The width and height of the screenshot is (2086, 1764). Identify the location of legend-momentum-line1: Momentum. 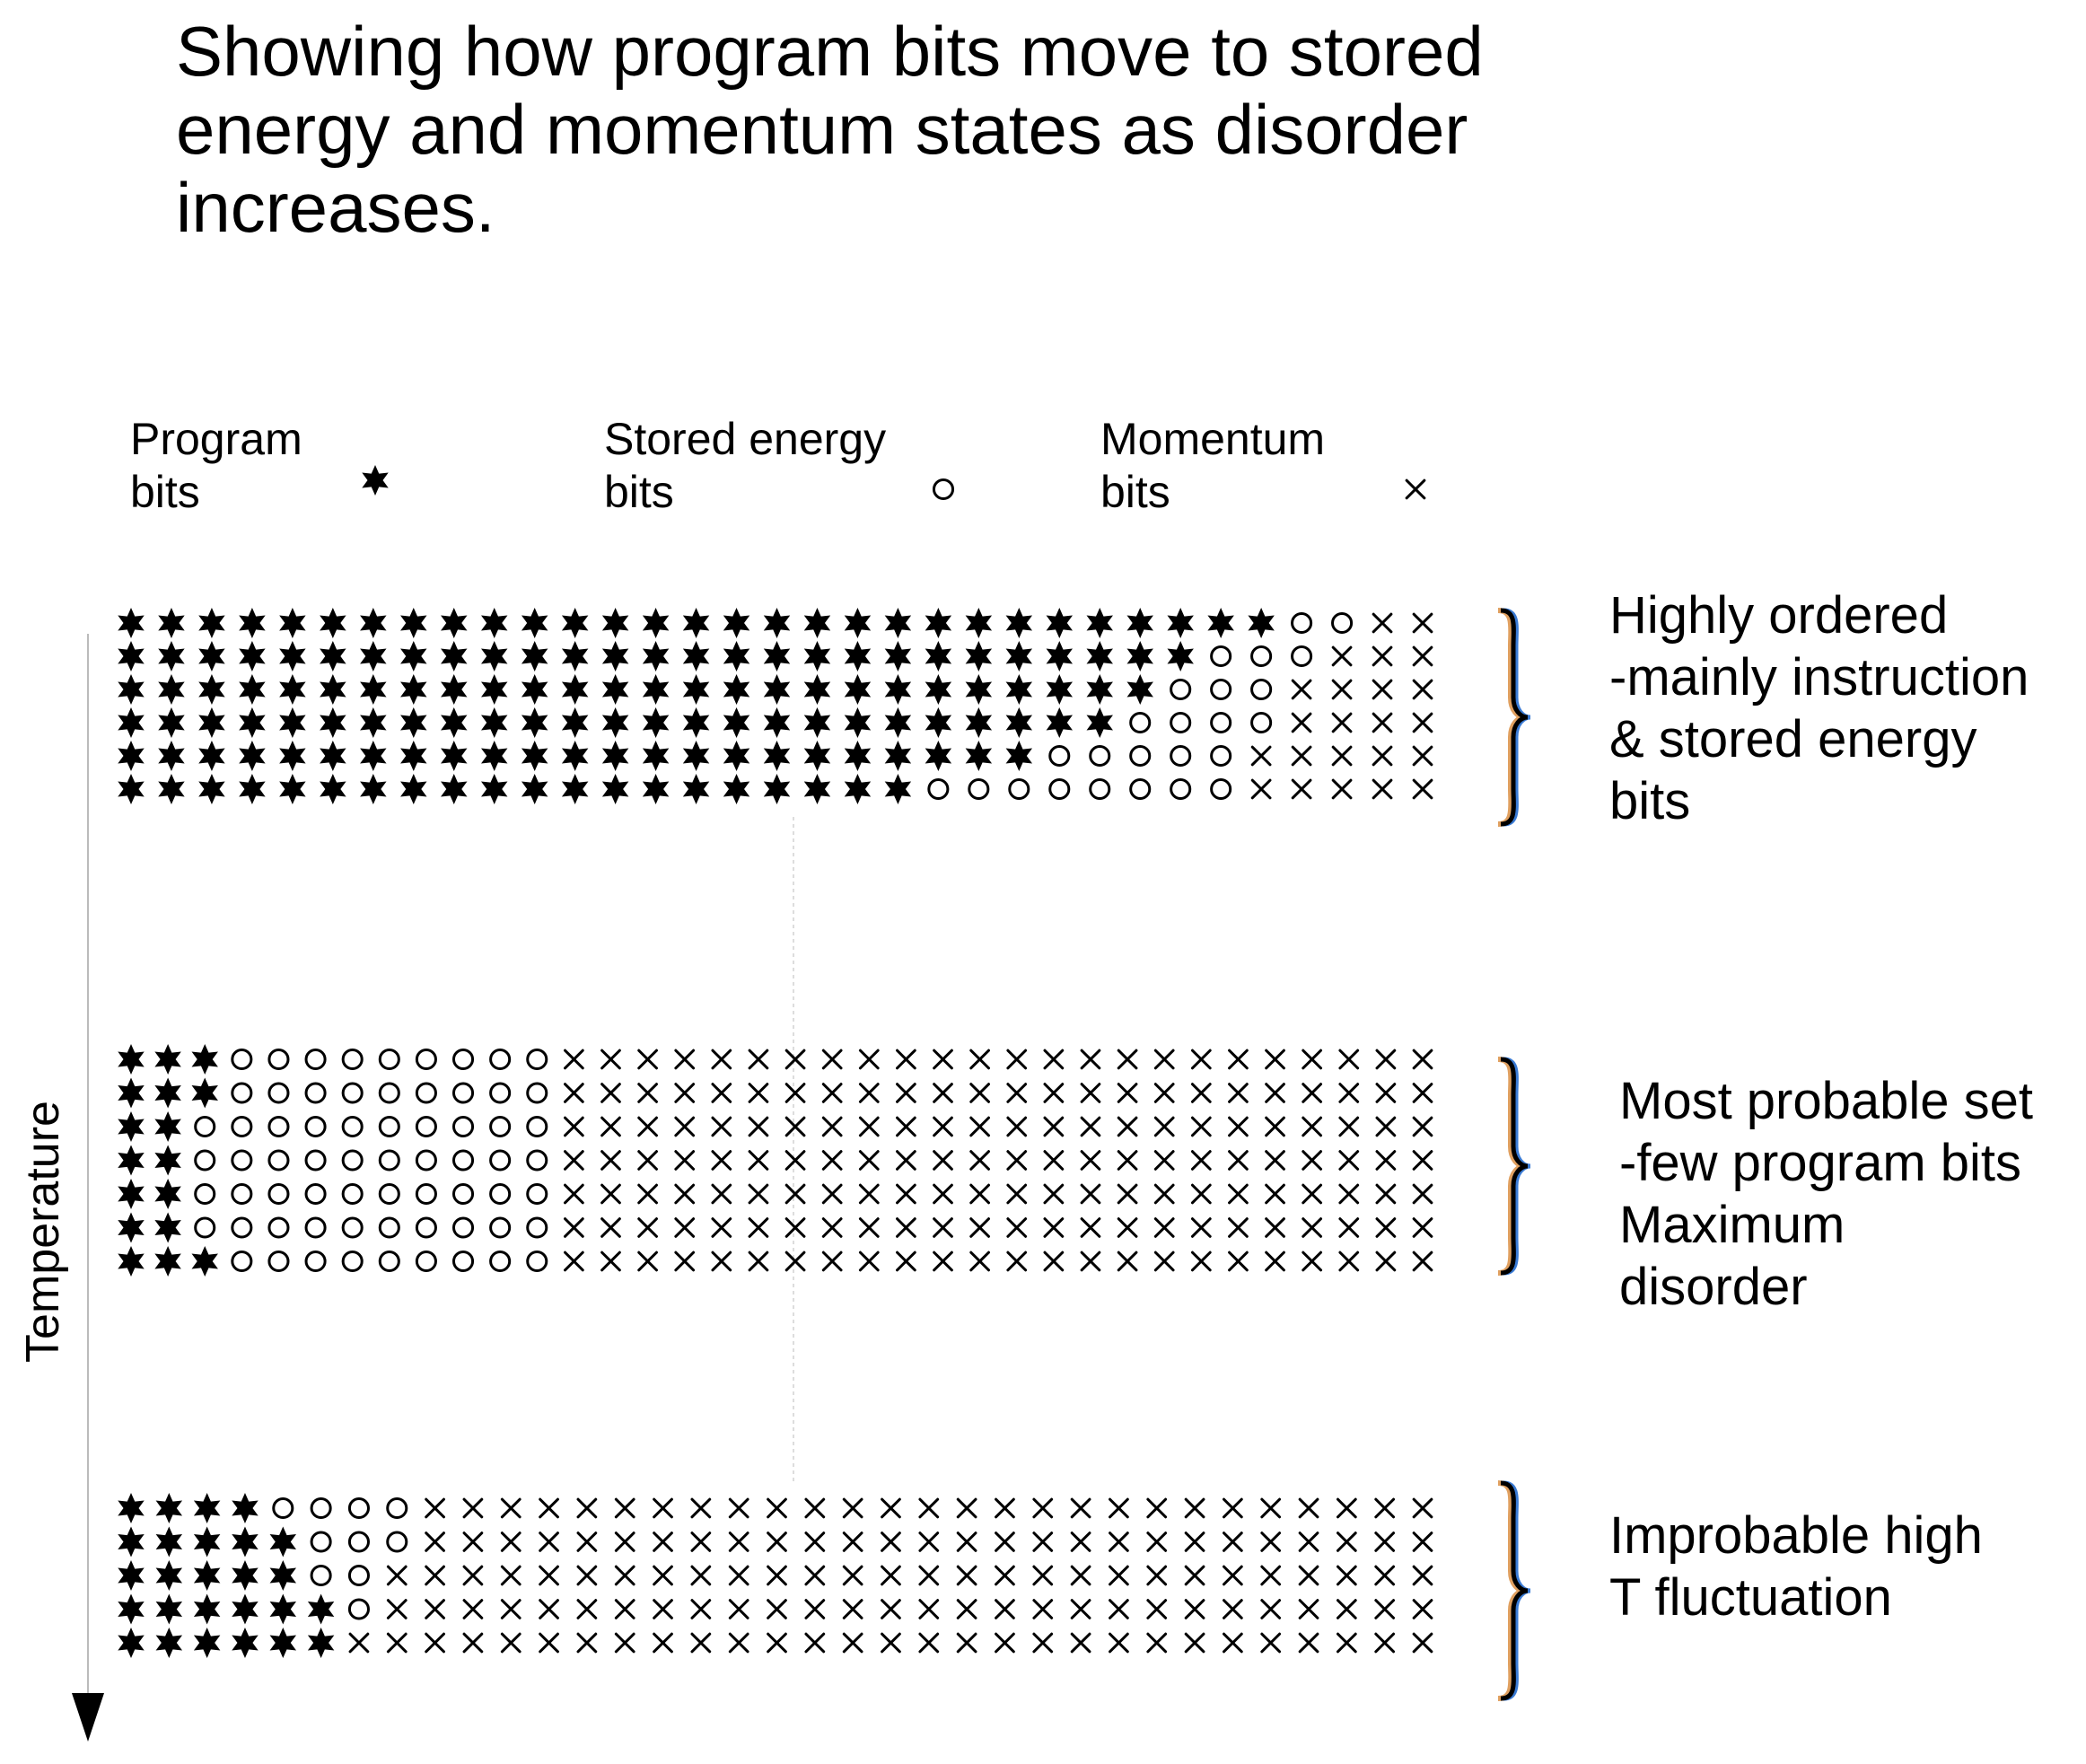
(1213, 439).